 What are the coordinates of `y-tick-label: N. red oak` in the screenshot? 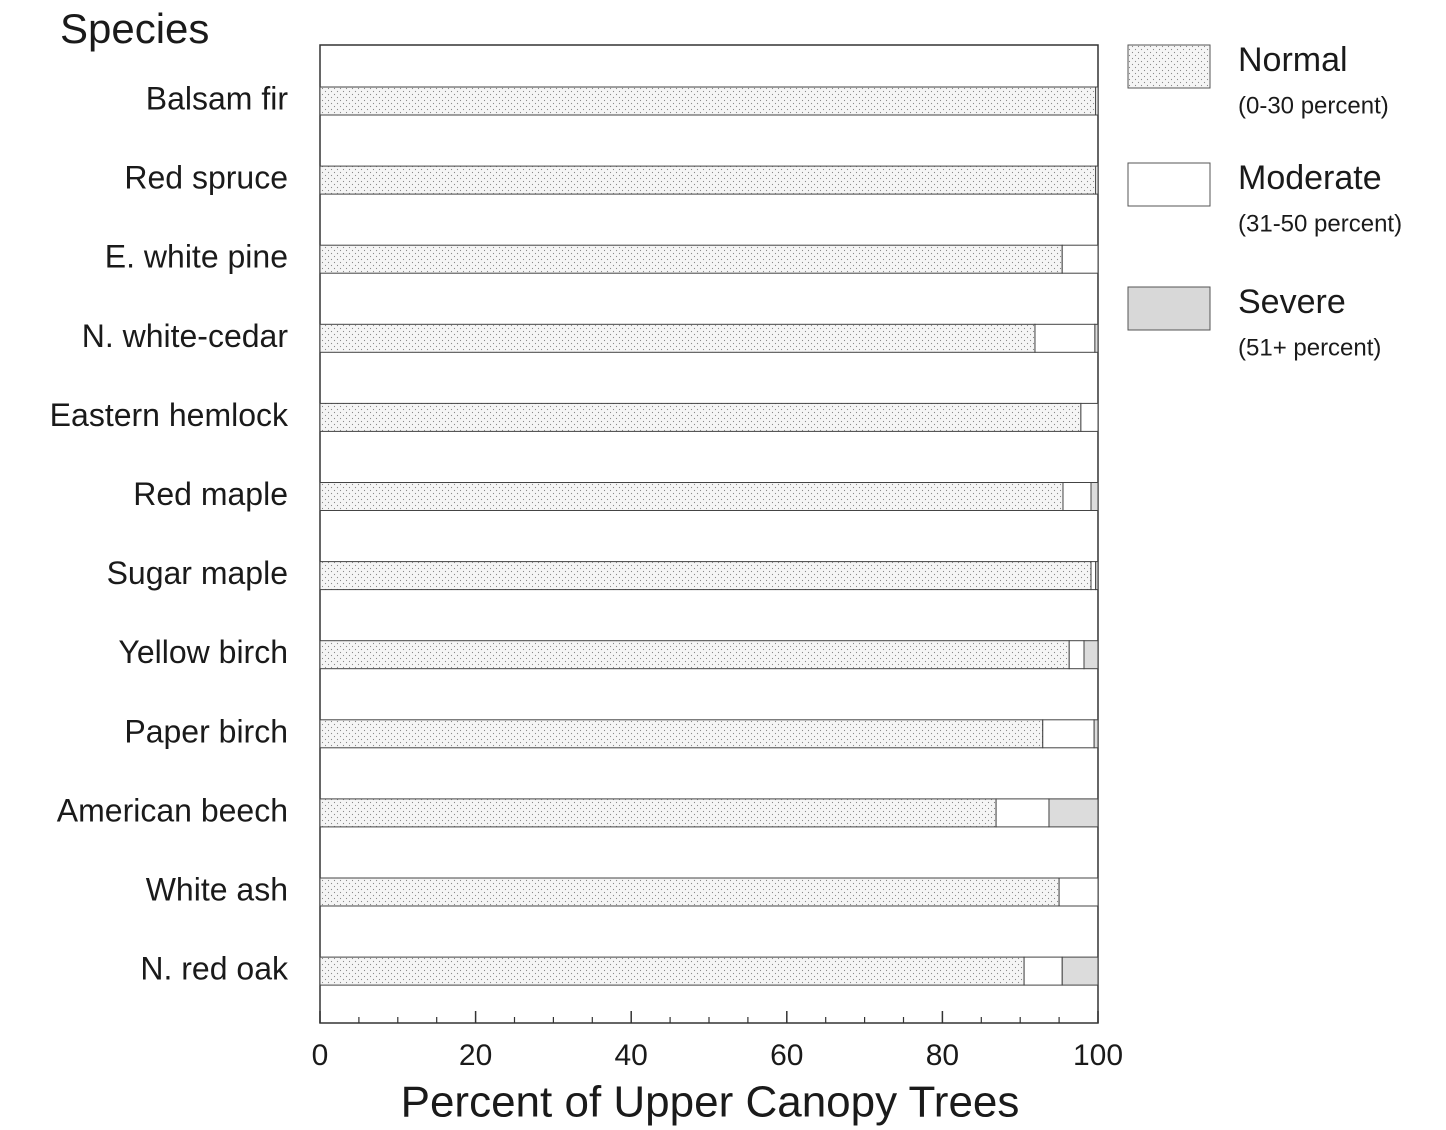 It's located at (214, 969).